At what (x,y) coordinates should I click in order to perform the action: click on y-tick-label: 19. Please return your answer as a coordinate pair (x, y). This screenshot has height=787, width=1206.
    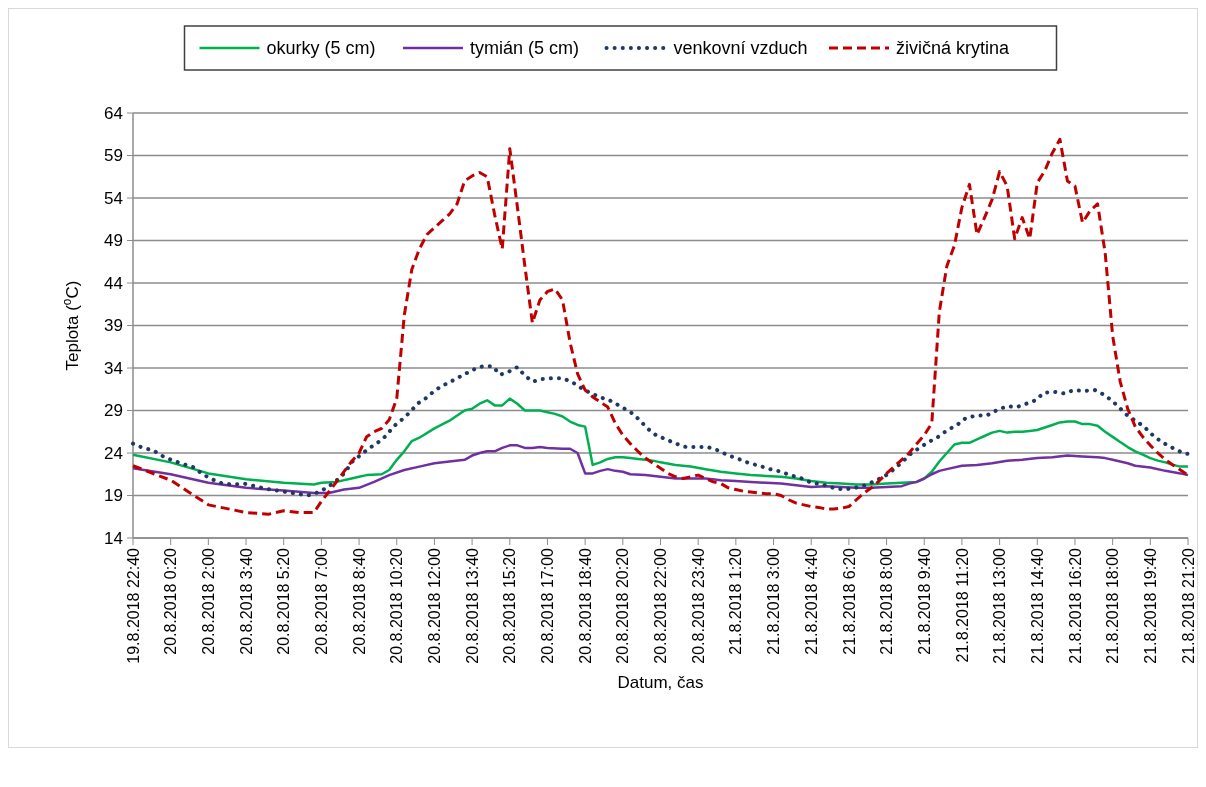
    Looking at the image, I should click on (113, 496).